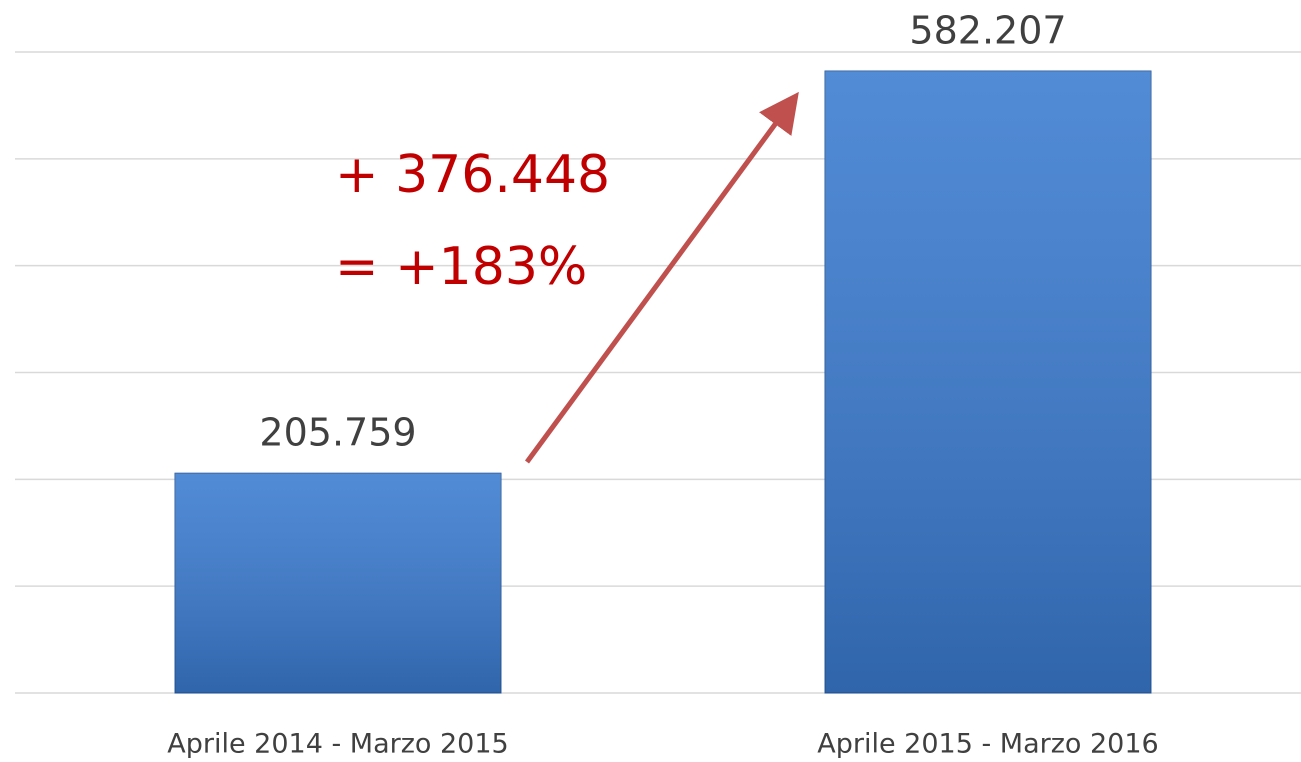 The height and width of the screenshot is (762, 1301). I want to click on annotation: + 376.448, so click(472, 175).